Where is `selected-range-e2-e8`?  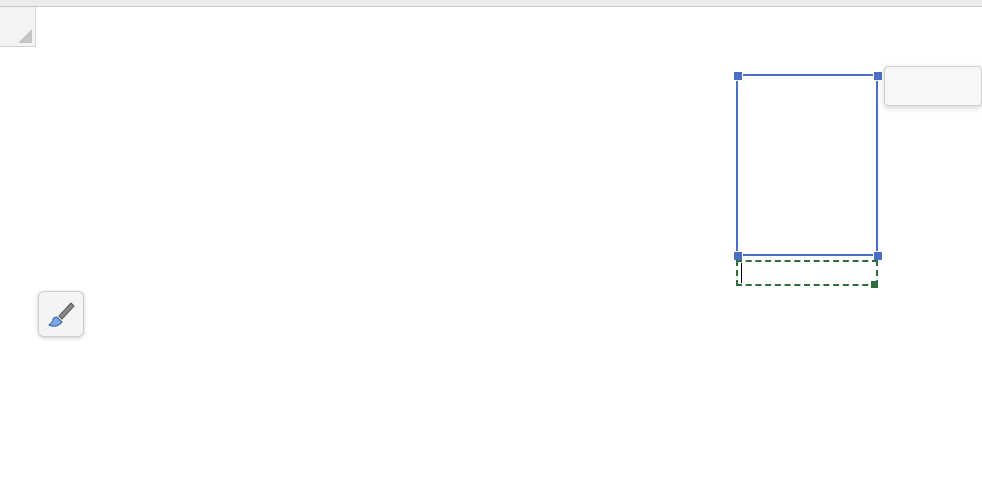 selected-range-e2-e8 is located at coordinates (807, 165).